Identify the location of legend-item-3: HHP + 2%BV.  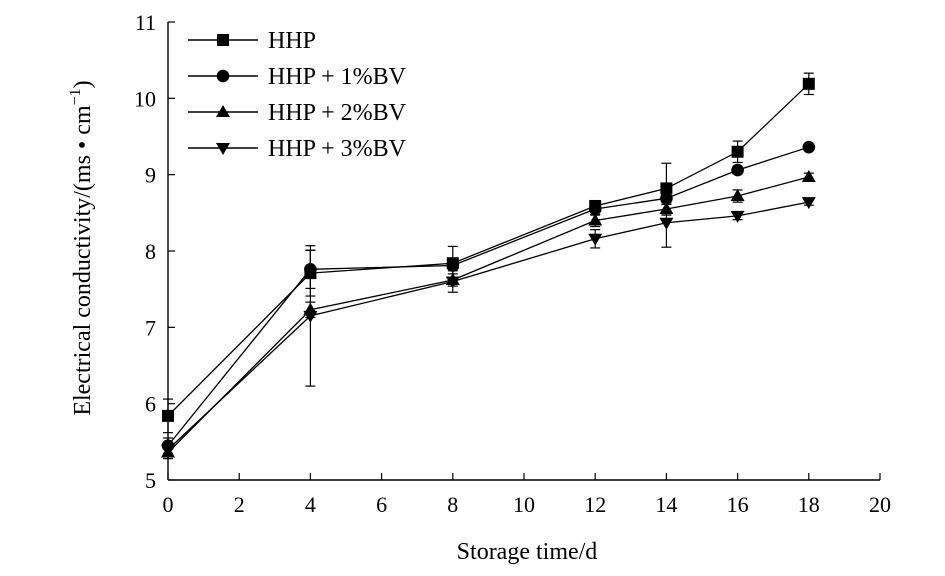
(297, 113).